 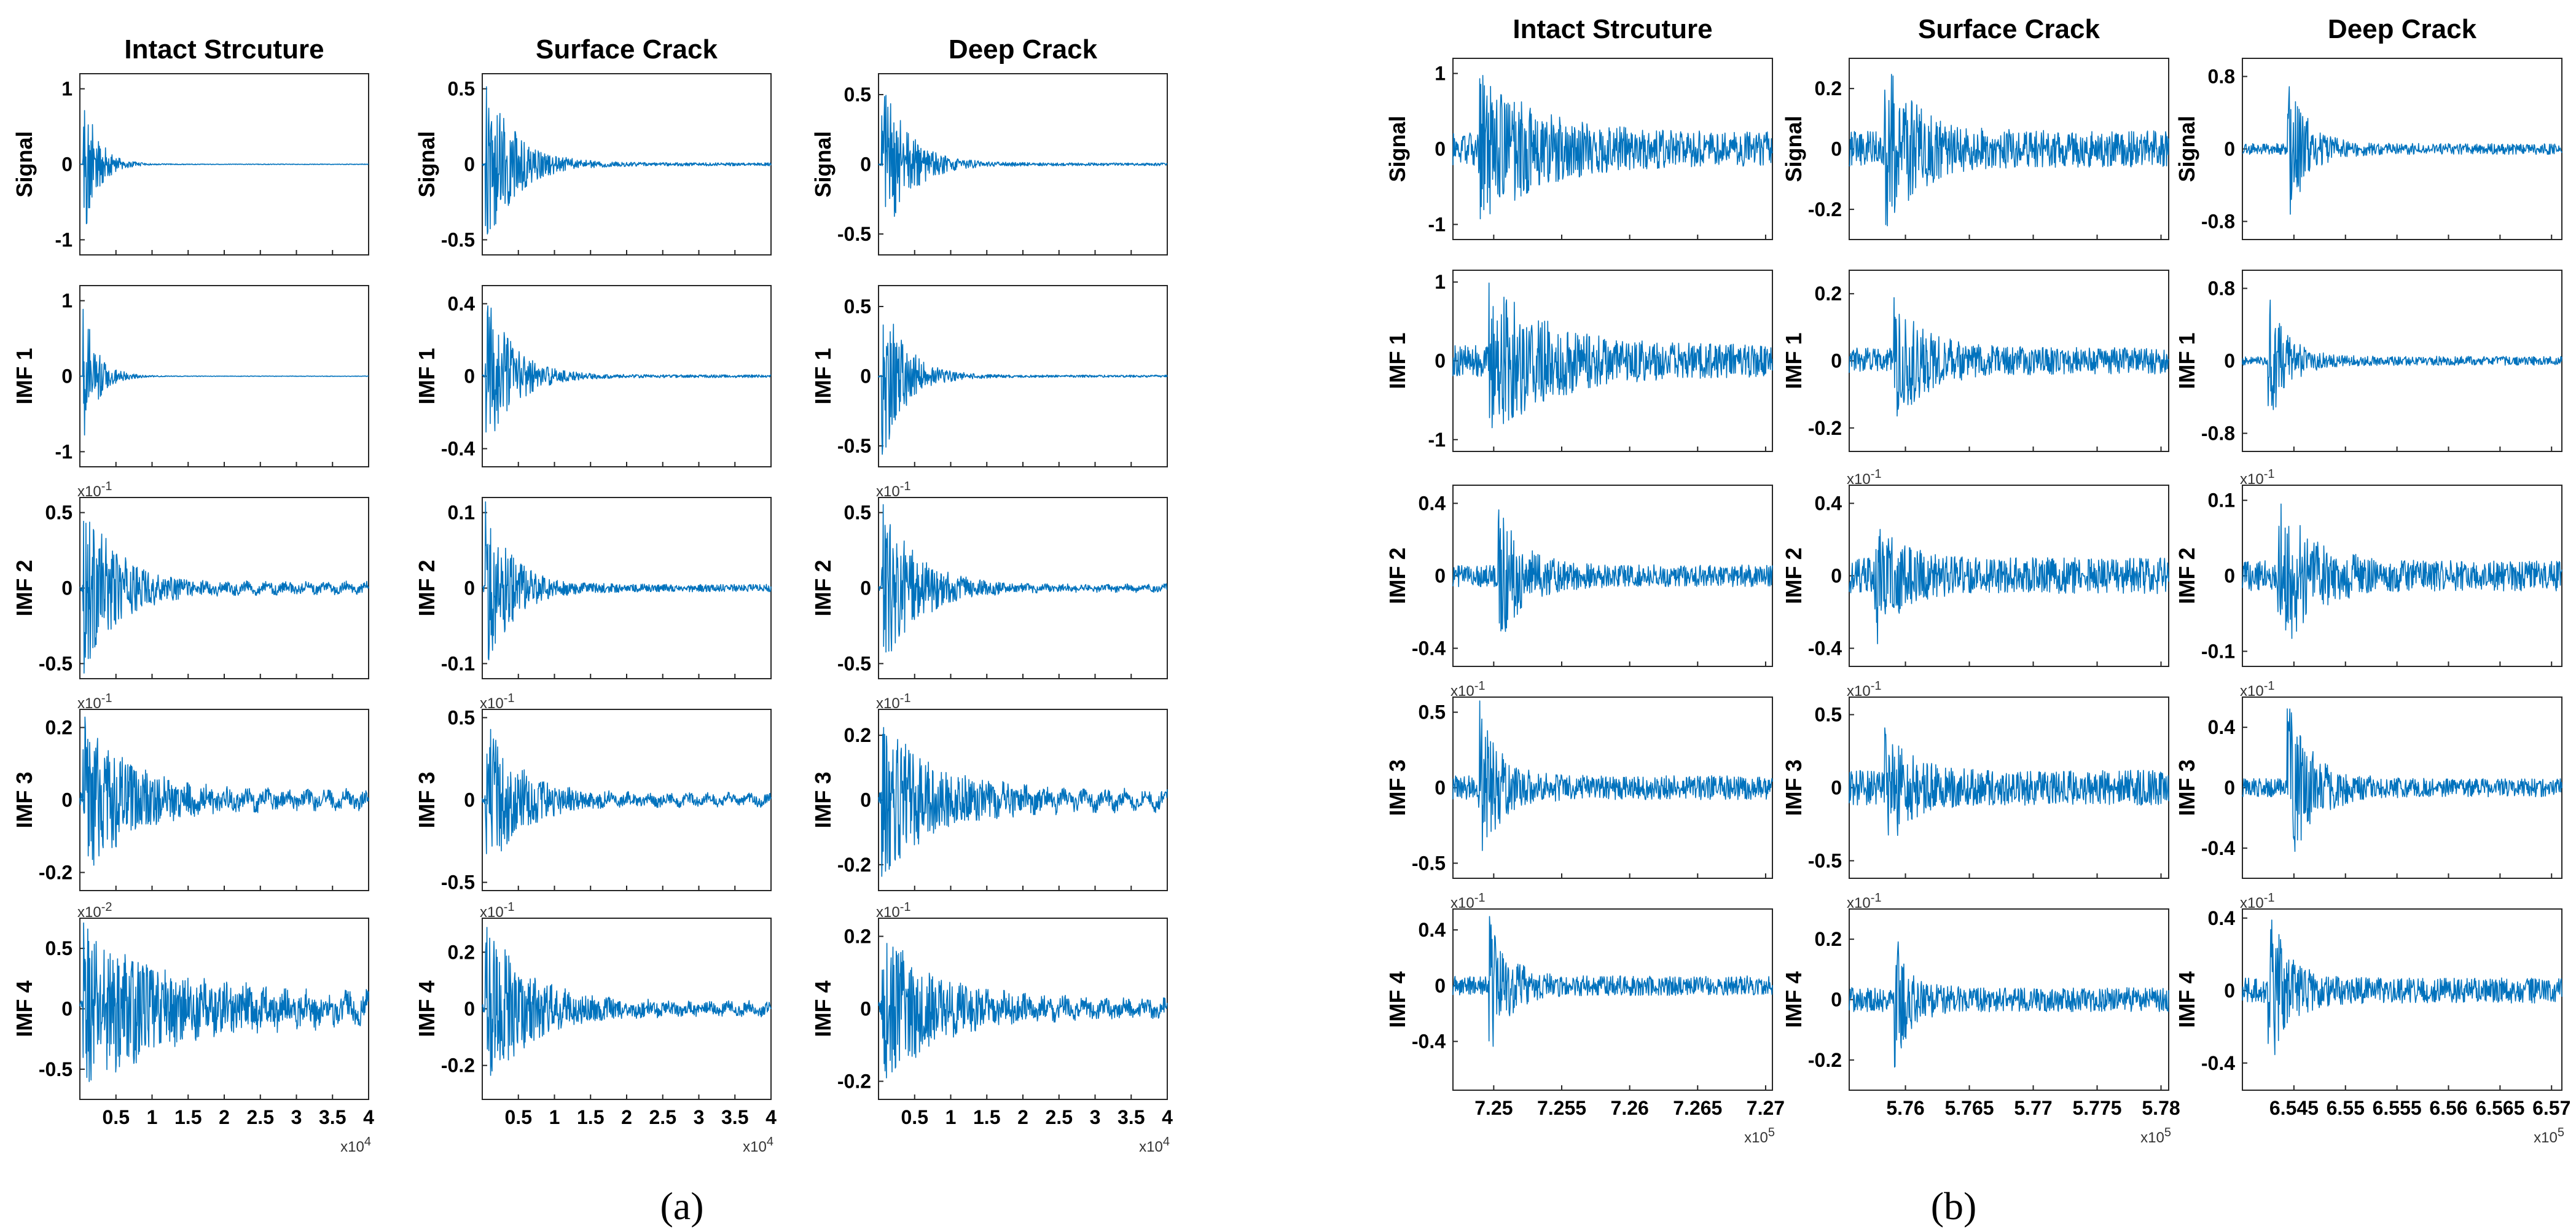 I want to click on column-title: Intact Strcuture, so click(x=224, y=49).